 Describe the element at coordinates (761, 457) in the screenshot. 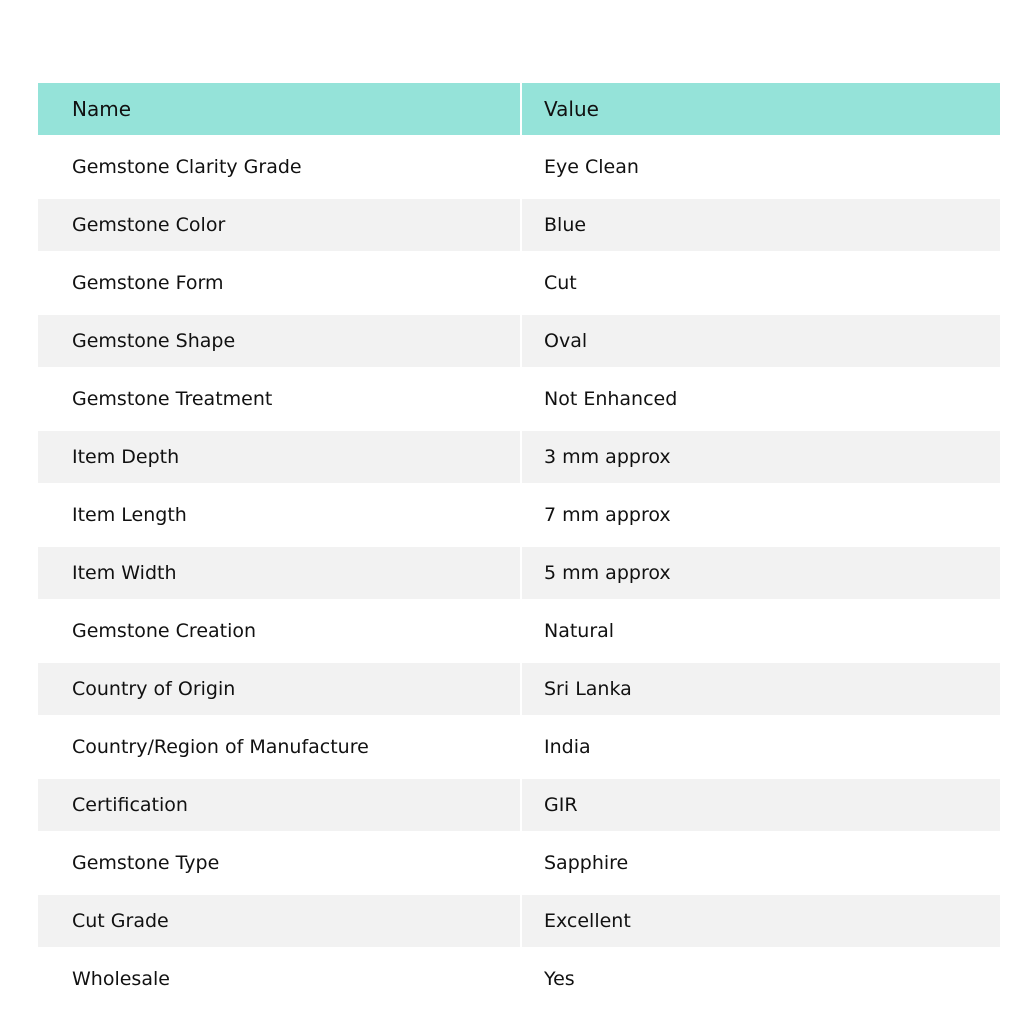

I see `cell-value: 3 mm approx` at that location.